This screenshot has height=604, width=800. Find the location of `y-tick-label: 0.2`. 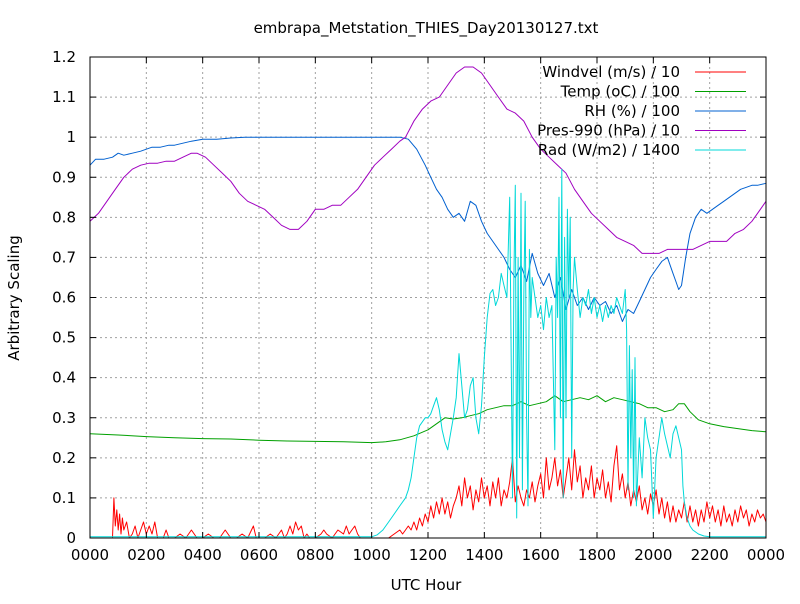

y-tick-label: 0.2 is located at coordinates (64, 458).